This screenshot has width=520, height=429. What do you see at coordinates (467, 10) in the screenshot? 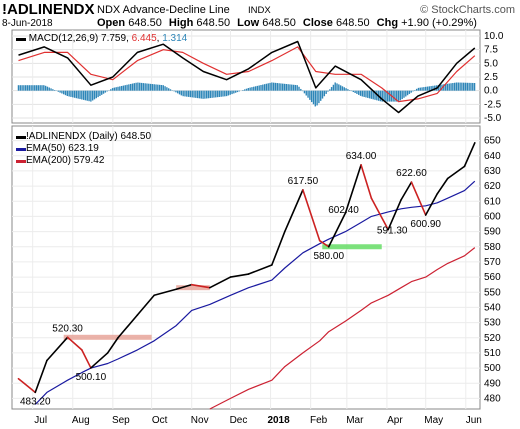
I see `watermark: © StockCharts.com` at bounding box center [467, 10].